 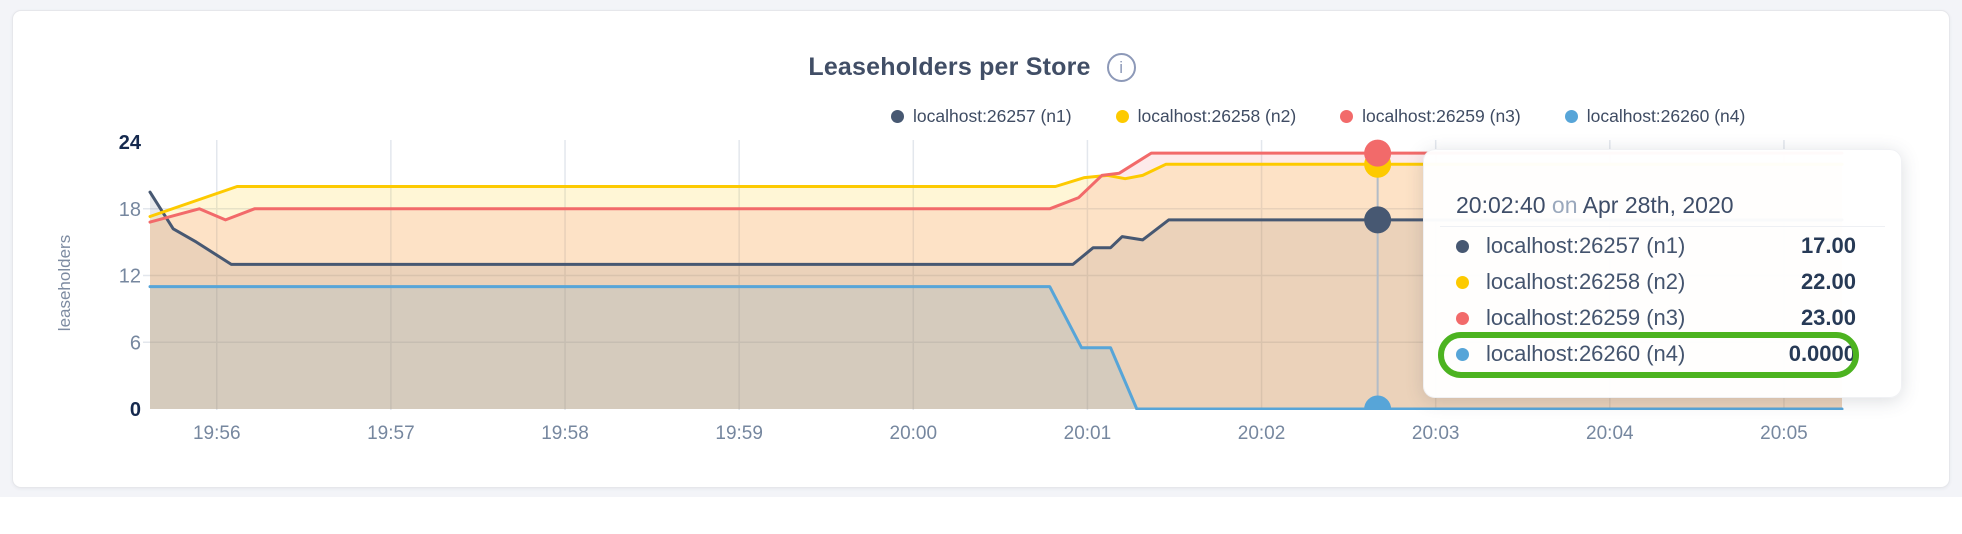 I want to click on svg-text: 20:05, so click(x=1784, y=433).